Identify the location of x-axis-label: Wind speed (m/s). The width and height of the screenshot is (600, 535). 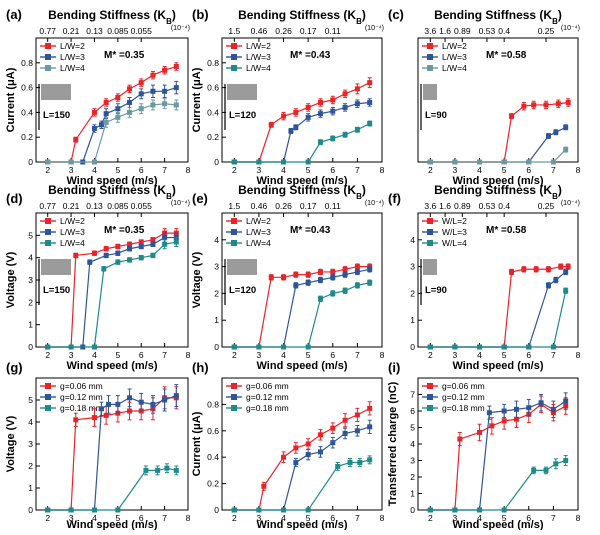
(112, 524).